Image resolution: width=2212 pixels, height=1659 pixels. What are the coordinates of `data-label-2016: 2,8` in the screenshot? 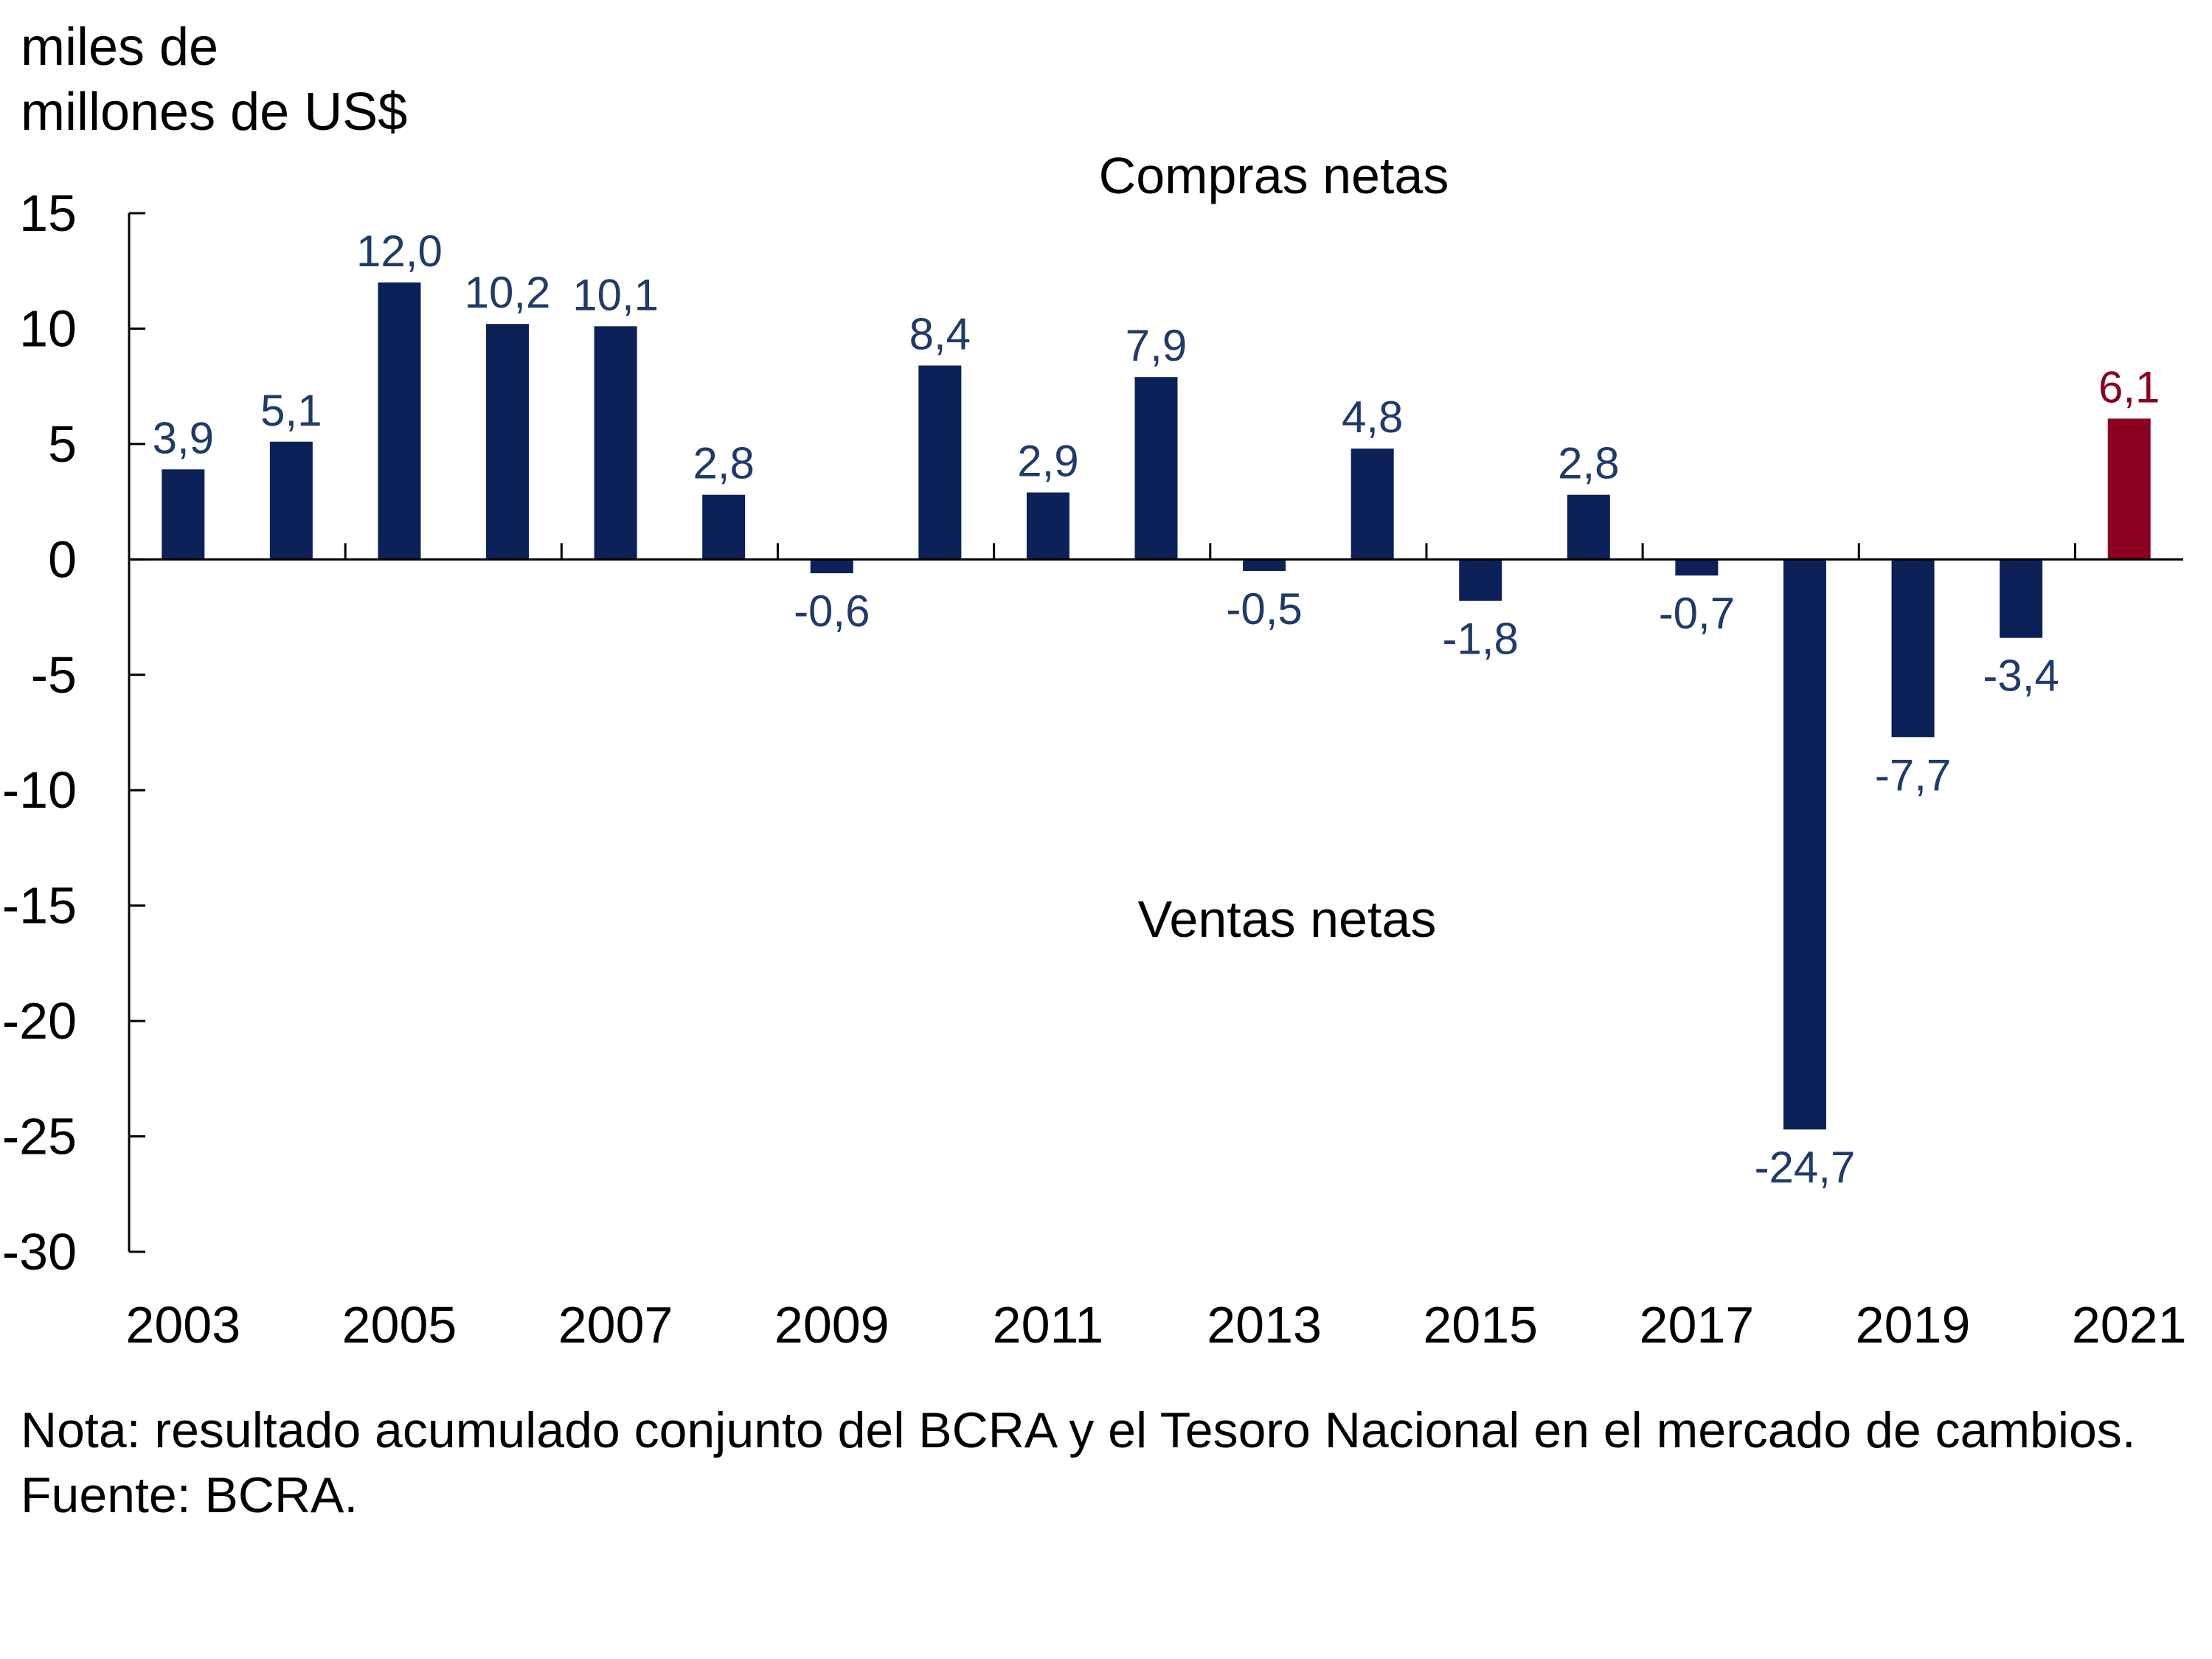 It's located at (1588, 464).